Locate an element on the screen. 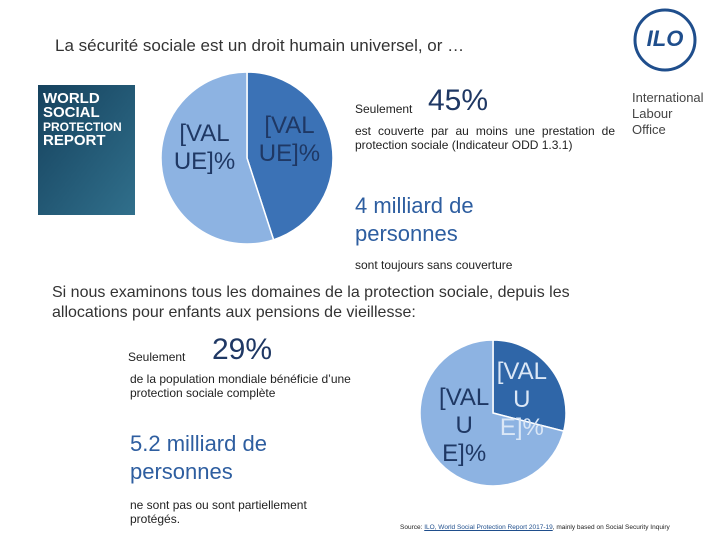 Image resolution: width=720 pixels, height=540 pixels. cover-line: REPORT is located at coordinates (74, 140).